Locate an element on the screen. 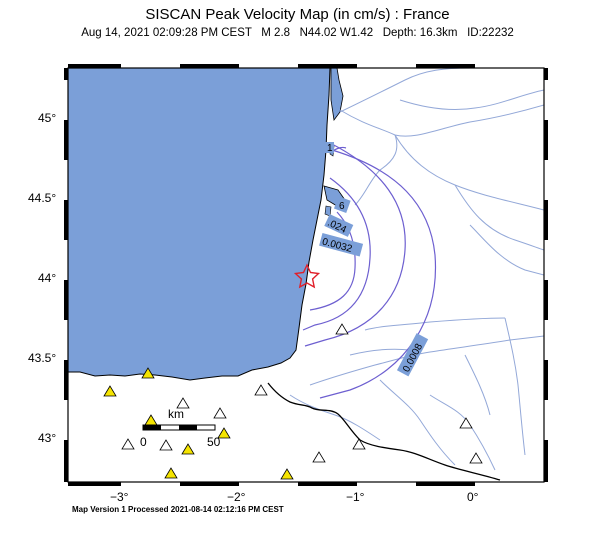 The height and width of the screenshot is (549, 595). scale-bar-start: 0 is located at coordinates (143, 442).